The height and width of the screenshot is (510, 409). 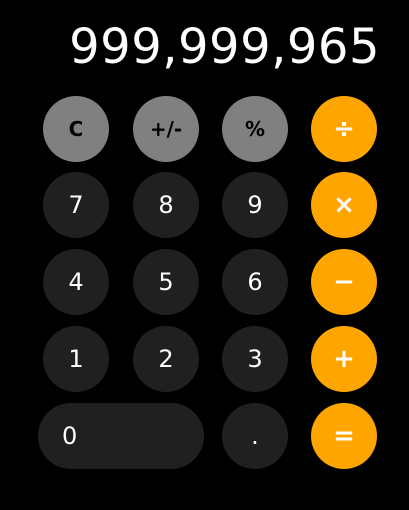 What do you see at coordinates (76, 205) in the screenshot?
I see `digit-7-button: 7` at bounding box center [76, 205].